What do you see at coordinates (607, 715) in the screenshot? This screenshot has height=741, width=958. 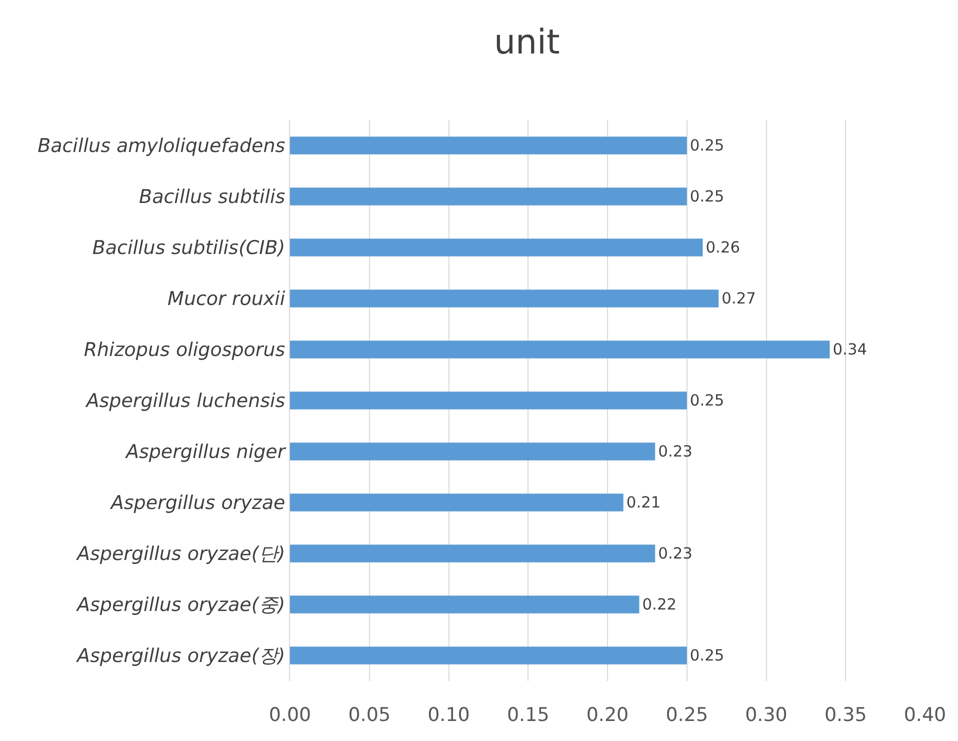 I see `x-tick-label: 0.20` at bounding box center [607, 715].